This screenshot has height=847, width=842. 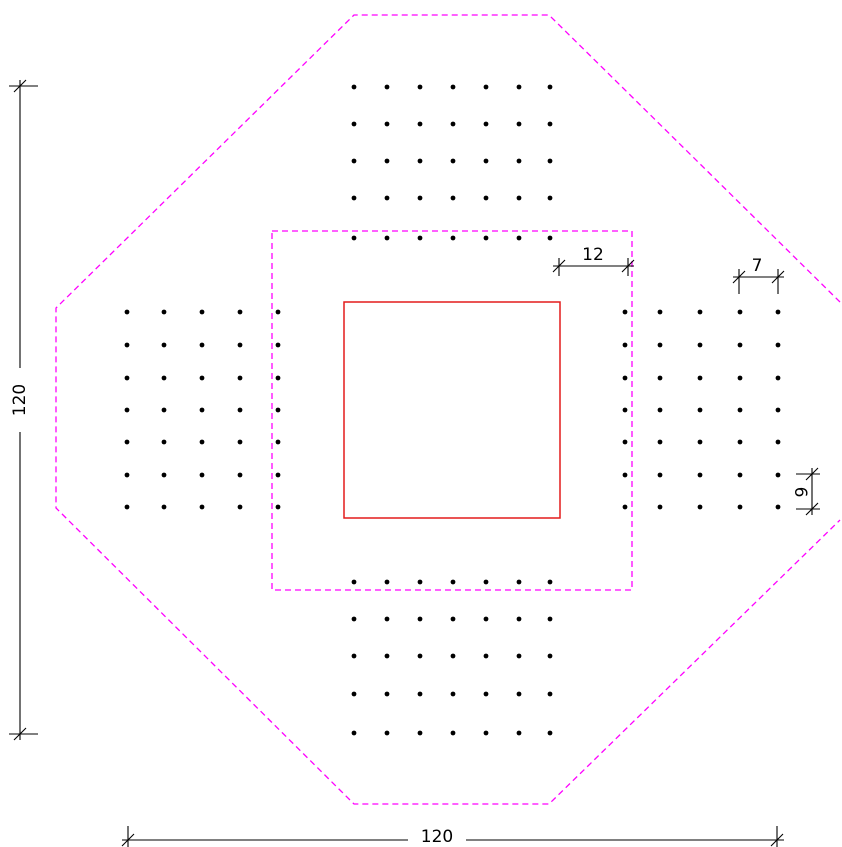 I want to click on dot-group-left, so click(x=202, y=409).